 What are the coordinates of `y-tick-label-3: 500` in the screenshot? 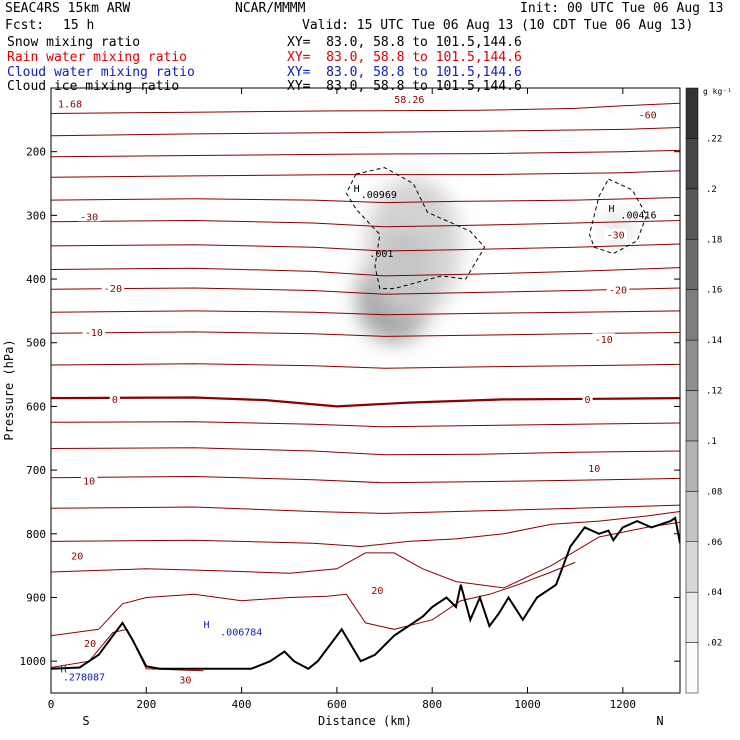 It's located at (36, 343).